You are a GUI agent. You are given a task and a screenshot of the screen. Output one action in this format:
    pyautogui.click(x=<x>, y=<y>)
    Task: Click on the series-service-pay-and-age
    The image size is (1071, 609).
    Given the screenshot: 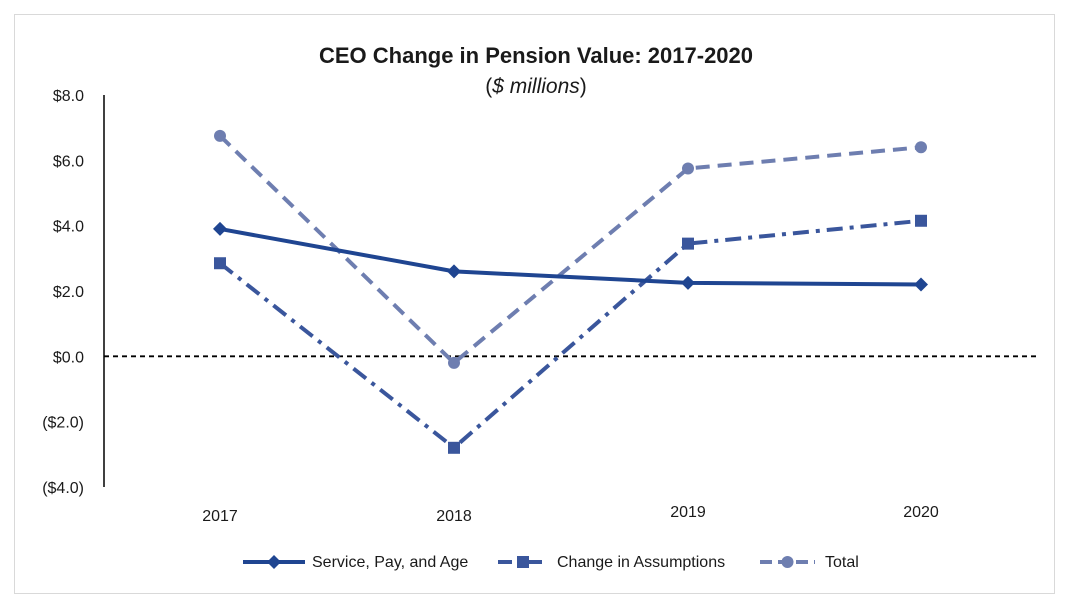 What is the action you would take?
    pyautogui.click(x=570, y=256)
    